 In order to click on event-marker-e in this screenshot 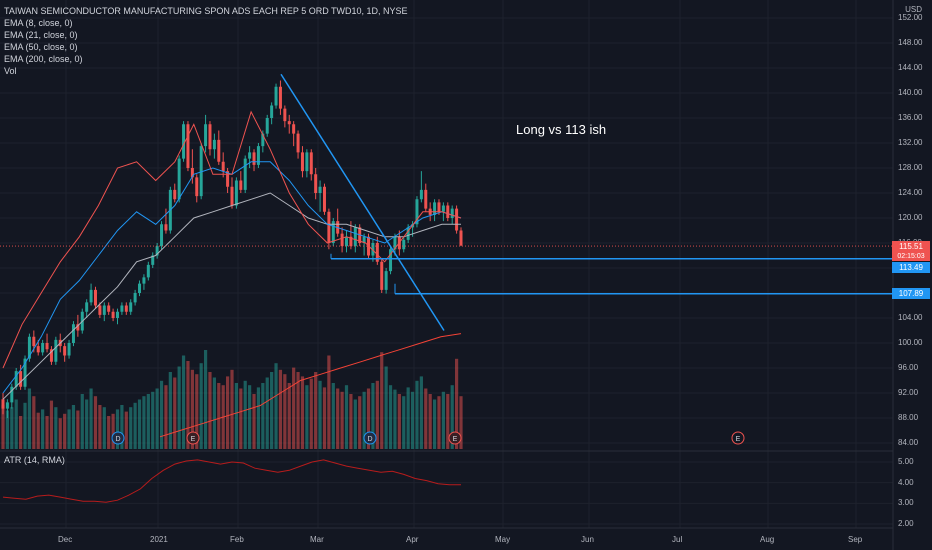, I will do `click(455, 438)`.